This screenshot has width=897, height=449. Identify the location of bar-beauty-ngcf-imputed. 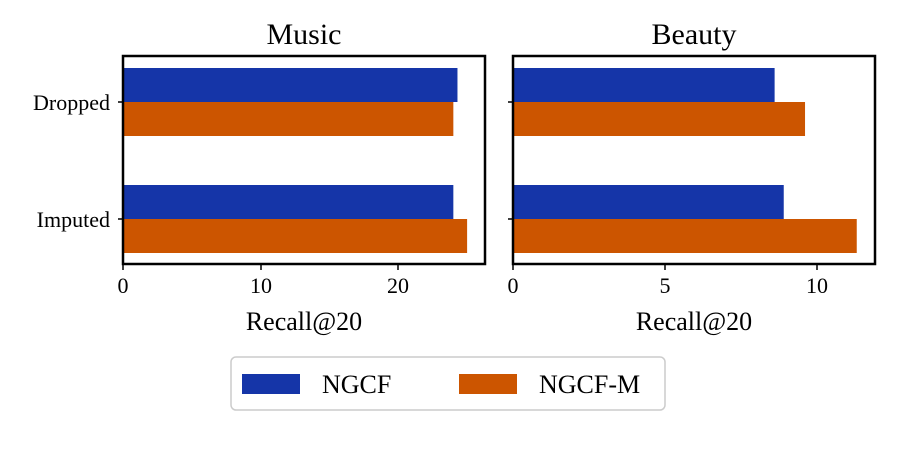
(648, 202).